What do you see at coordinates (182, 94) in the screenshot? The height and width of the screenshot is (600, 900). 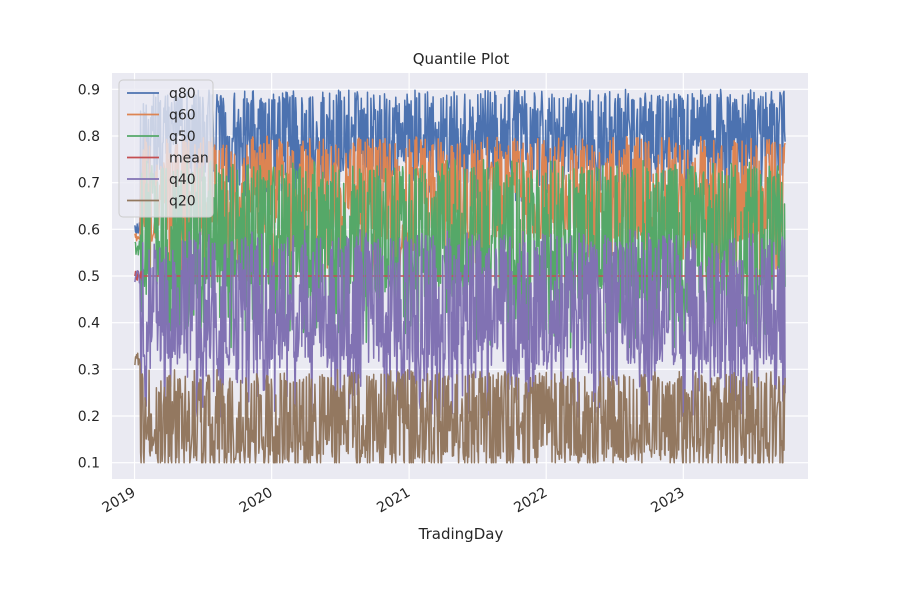 I see `legend-label-q80: q80` at bounding box center [182, 94].